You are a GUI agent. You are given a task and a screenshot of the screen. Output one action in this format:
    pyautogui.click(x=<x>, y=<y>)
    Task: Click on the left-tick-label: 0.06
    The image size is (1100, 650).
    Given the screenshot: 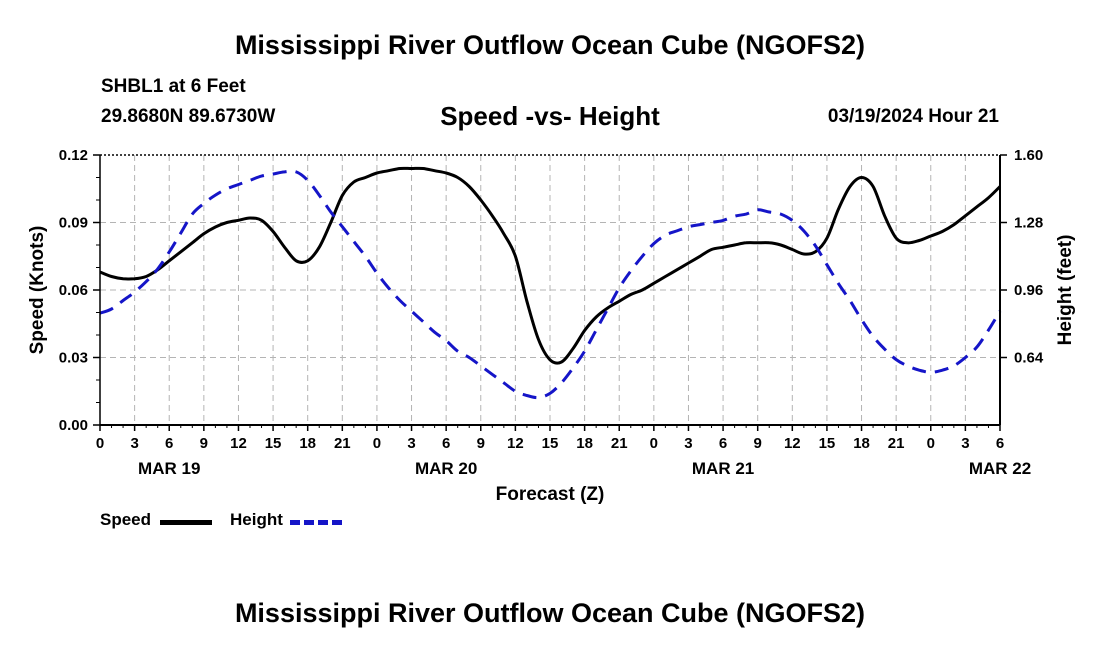 What is the action you would take?
    pyautogui.click(x=73, y=290)
    